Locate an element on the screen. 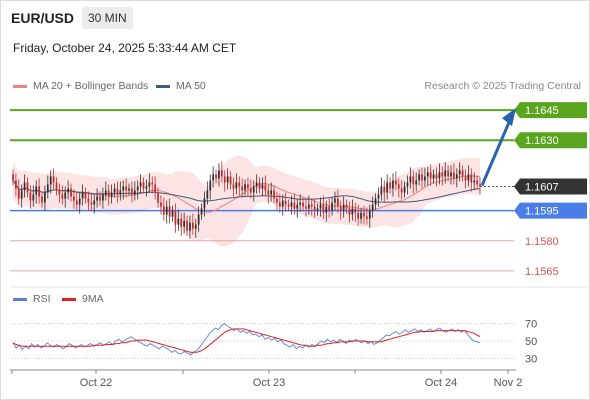 The width and height of the screenshot is (590, 400). x-tick-label: Oct 22 is located at coordinates (96, 383).